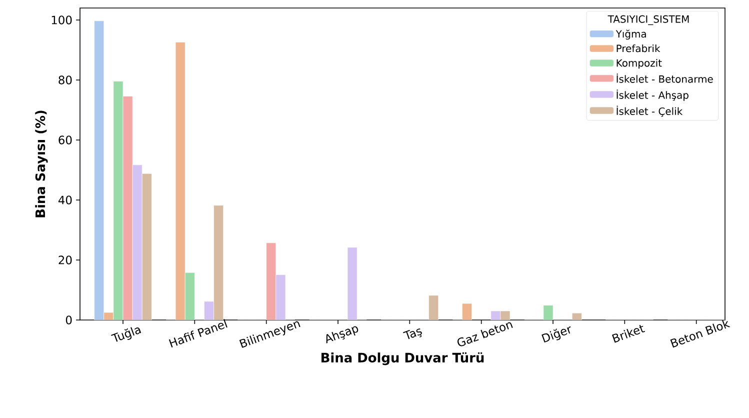  Describe the element at coordinates (556, 334) in the screenshot. I see `x-tick-label: Diğer` at that location.